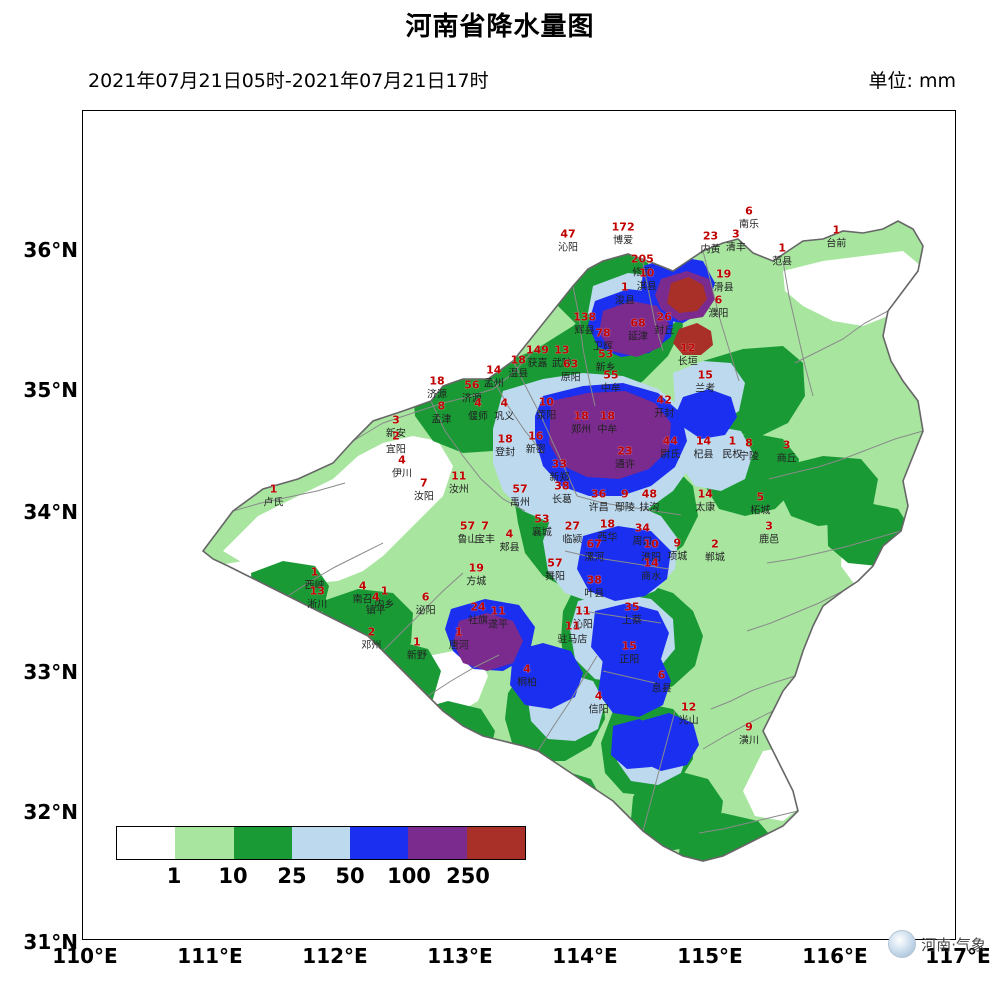 The height and width of the screenshot is (994, 1000). Describe the element at coordinates (703, 455) in the screenshot. I see `station-name: 杞县` at that location.